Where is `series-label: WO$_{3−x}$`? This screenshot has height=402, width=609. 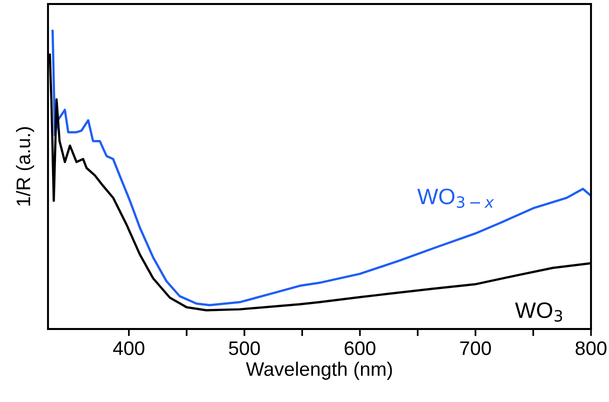
series-label: WO$_{3−x}$ is located at coordinates (455, 198).